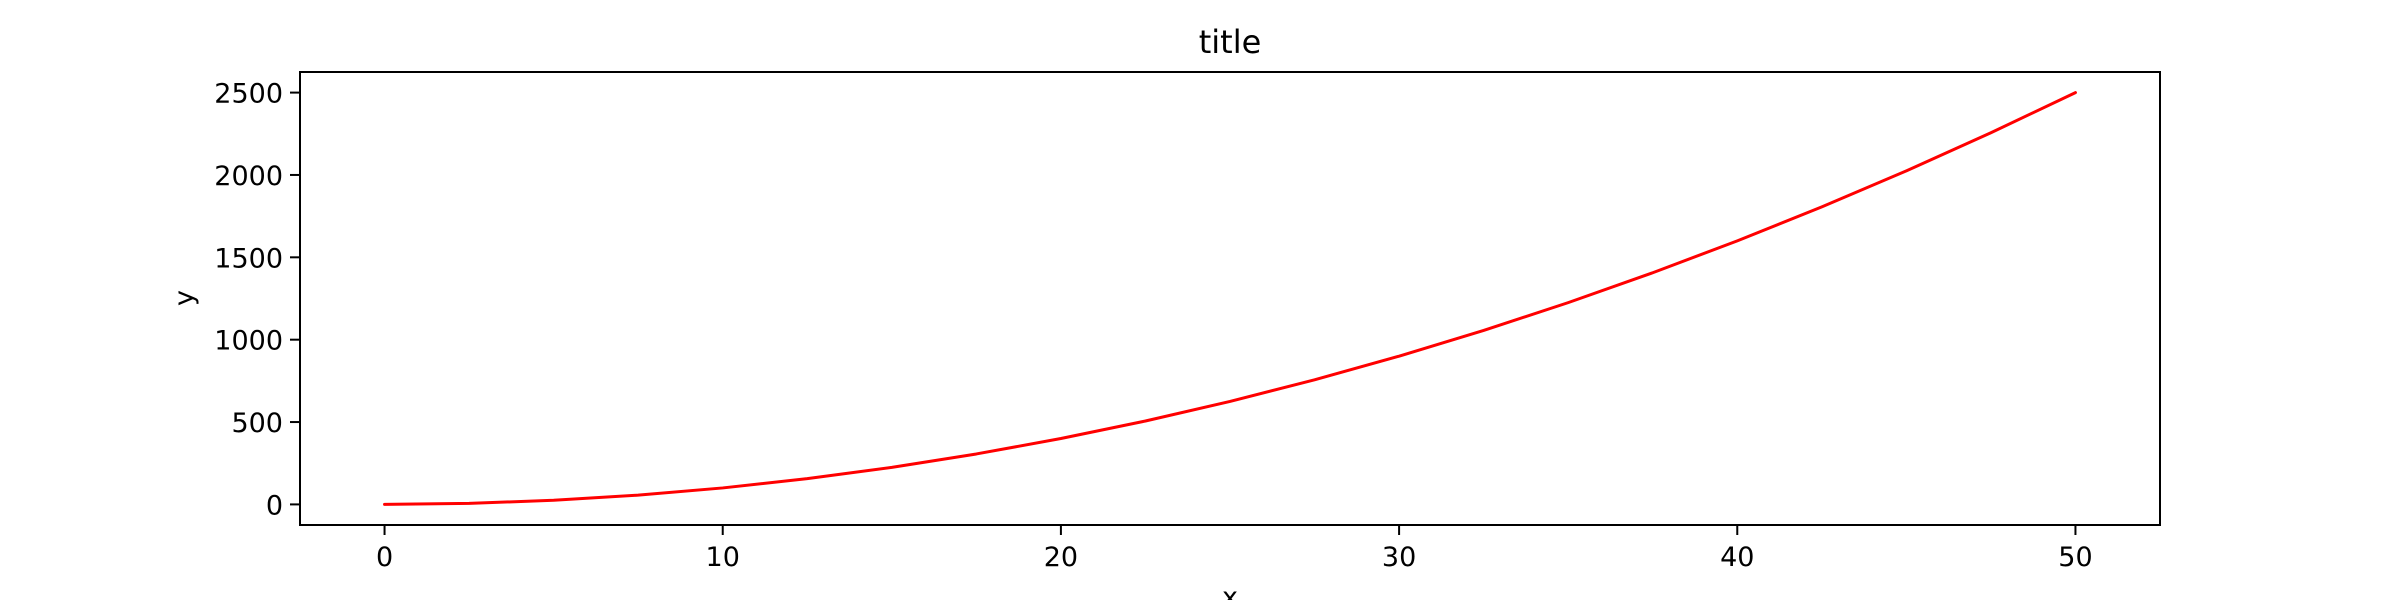 The width and height of the screenshot is (2400, 600). Describe the element at coordinates (2075, 557) in the screenshot. I see `x-tick-label: 50` at that location.